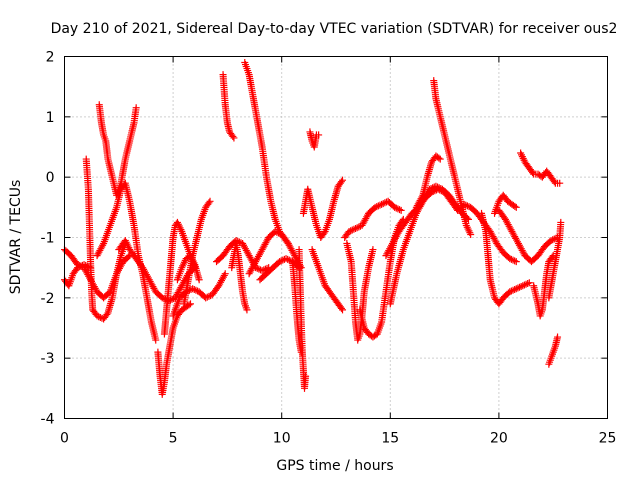 Image resolution: width=640 pixels, height=480 pixels. What do you see at coordinates (390, 439) in the screenshot?
I see `x-tick-label: 15` at bounding box center [390, 439].